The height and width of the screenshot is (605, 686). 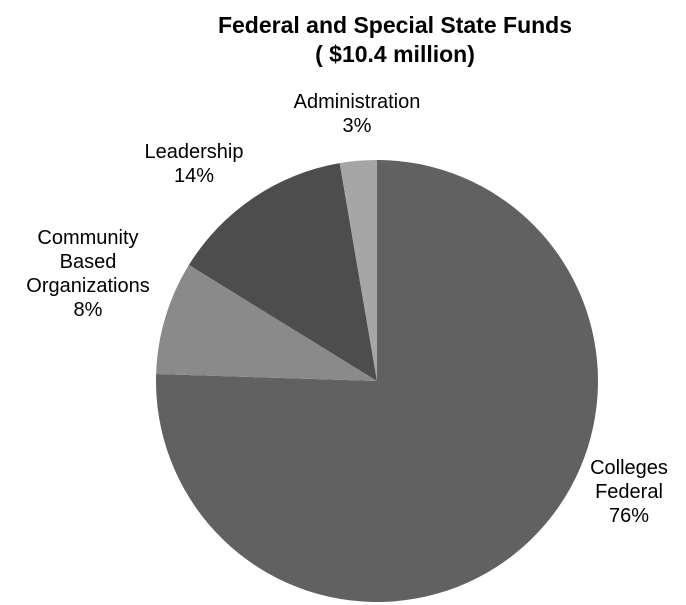 What do you see at coordinates (629, 468) in the screenshot?
I see `slice-label-line: Colleges` at bounding box center [629, 468].